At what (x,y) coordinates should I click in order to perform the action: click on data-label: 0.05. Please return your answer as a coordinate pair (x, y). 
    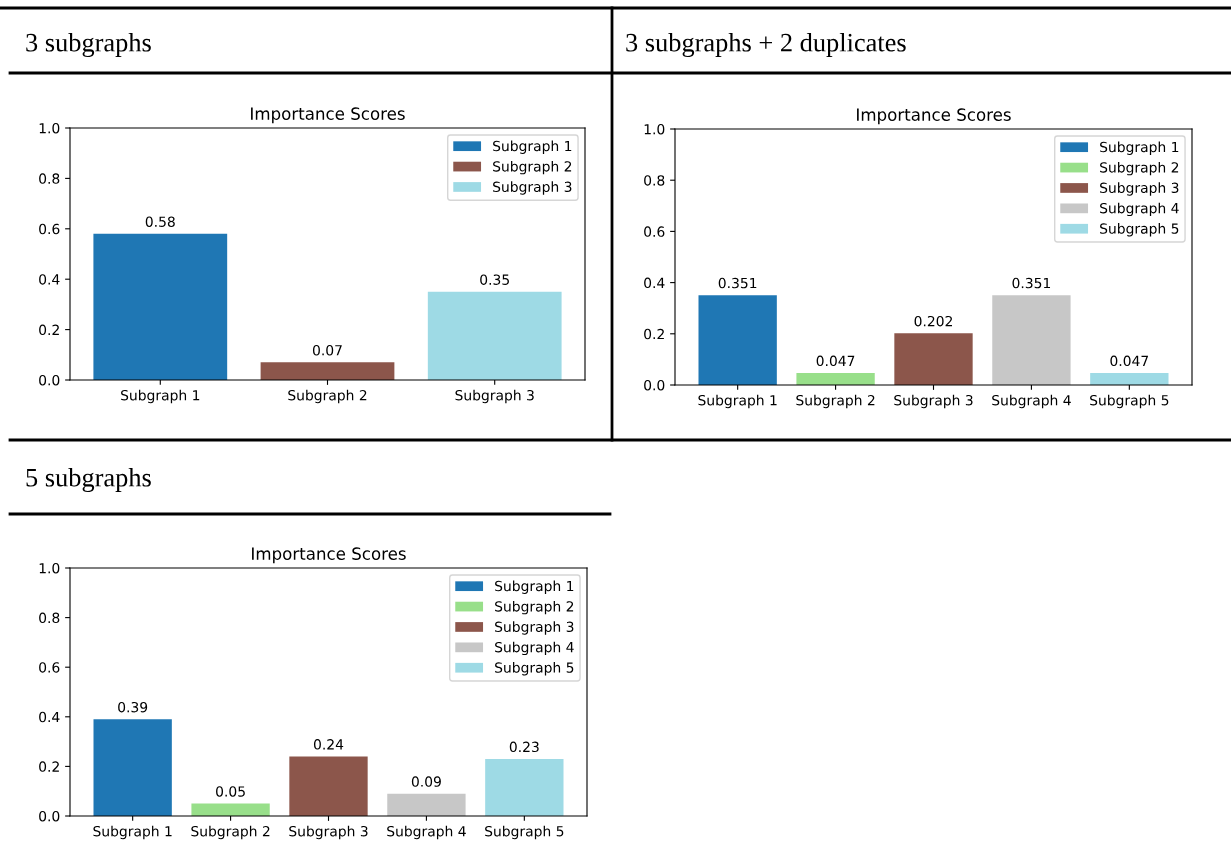
    Looking at the image, I should click on (230, 791).